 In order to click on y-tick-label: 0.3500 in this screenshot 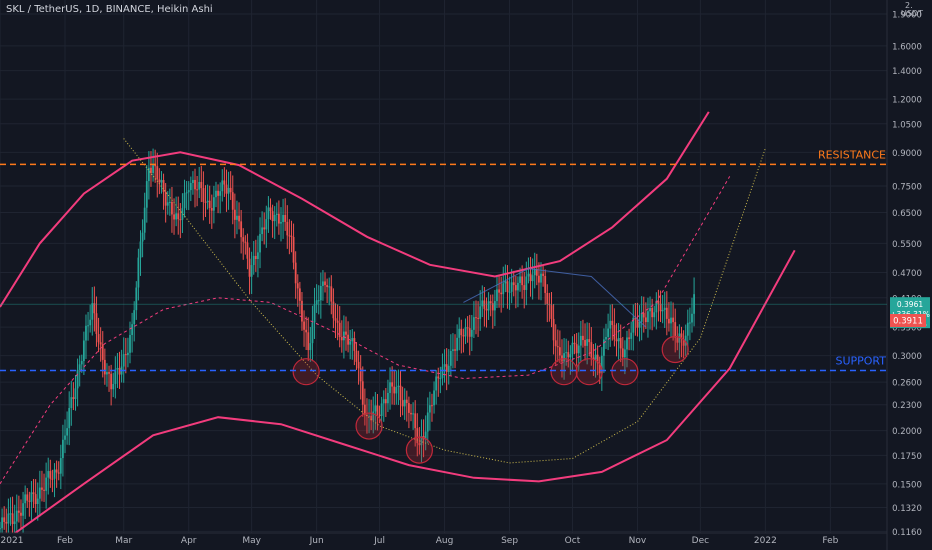, I will do `click(907, 329)`.